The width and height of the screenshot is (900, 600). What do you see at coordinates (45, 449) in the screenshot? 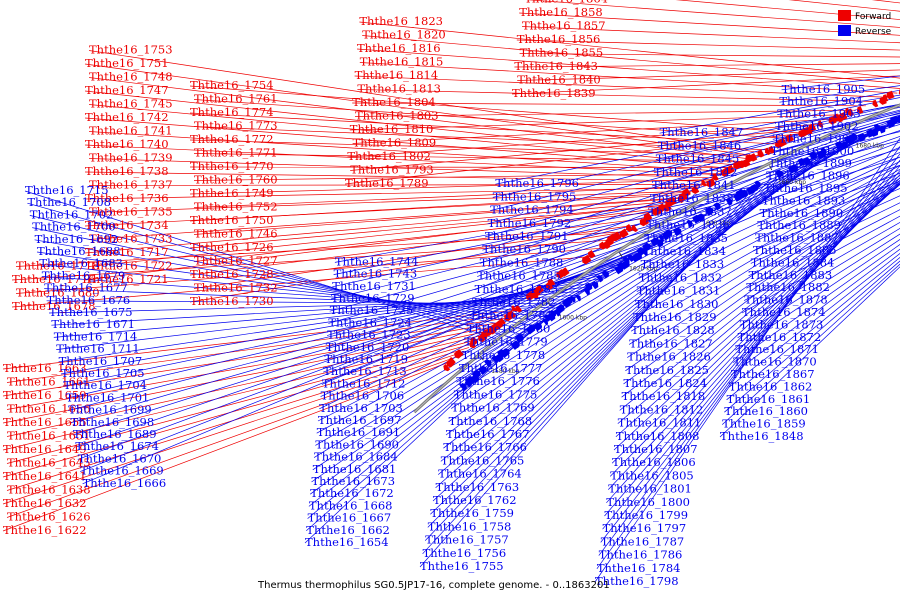
I see `gene-label: Ththe16_1649` at bounding box center [45, 449].